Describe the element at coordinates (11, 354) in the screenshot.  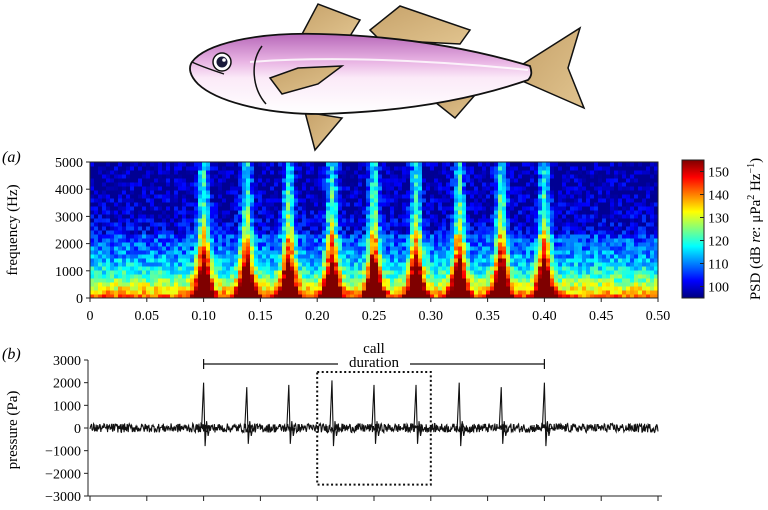
I see `panel-label-b: (b)` at that location.